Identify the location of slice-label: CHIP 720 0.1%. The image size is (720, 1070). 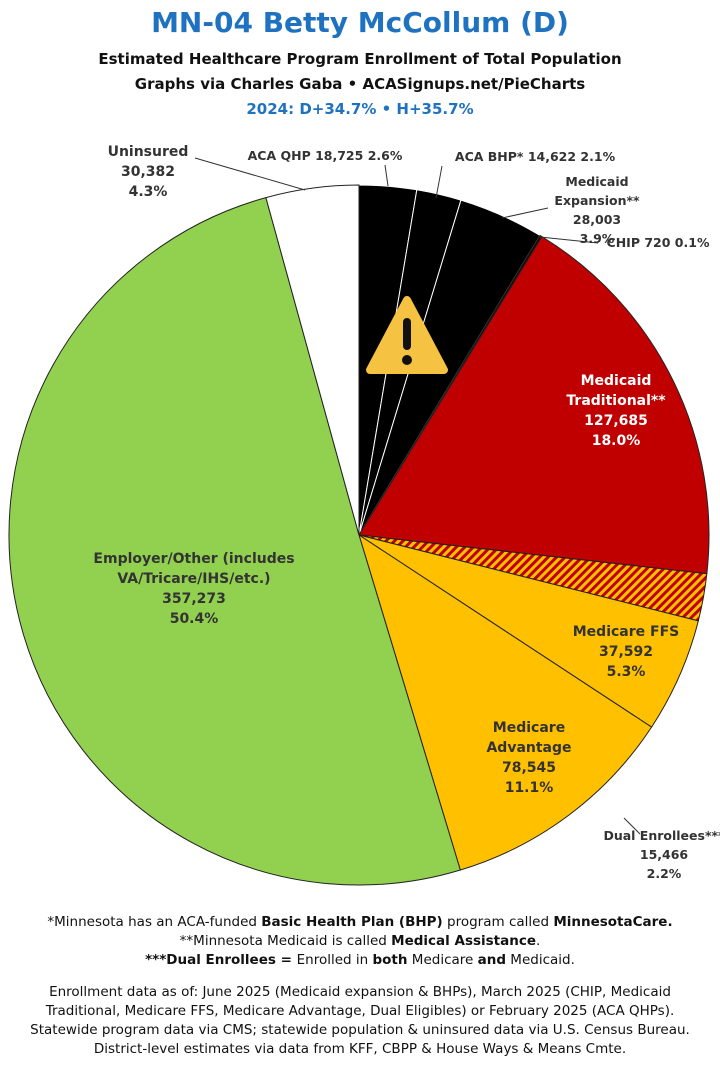
(639, 242).